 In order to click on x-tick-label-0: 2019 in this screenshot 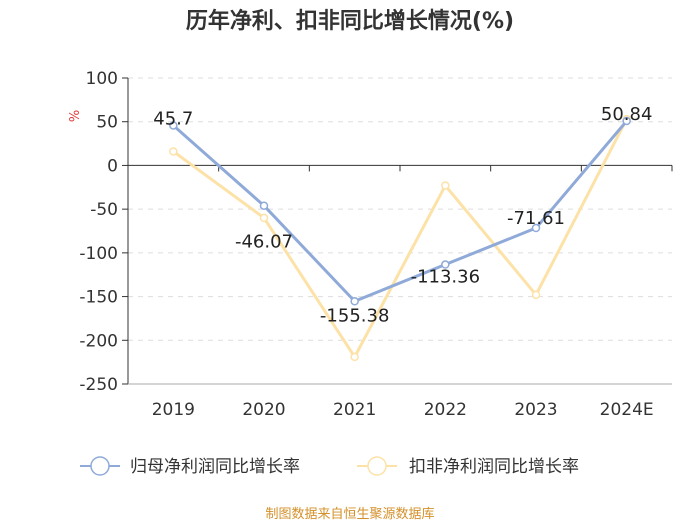, I will do `click(173, 410)`.